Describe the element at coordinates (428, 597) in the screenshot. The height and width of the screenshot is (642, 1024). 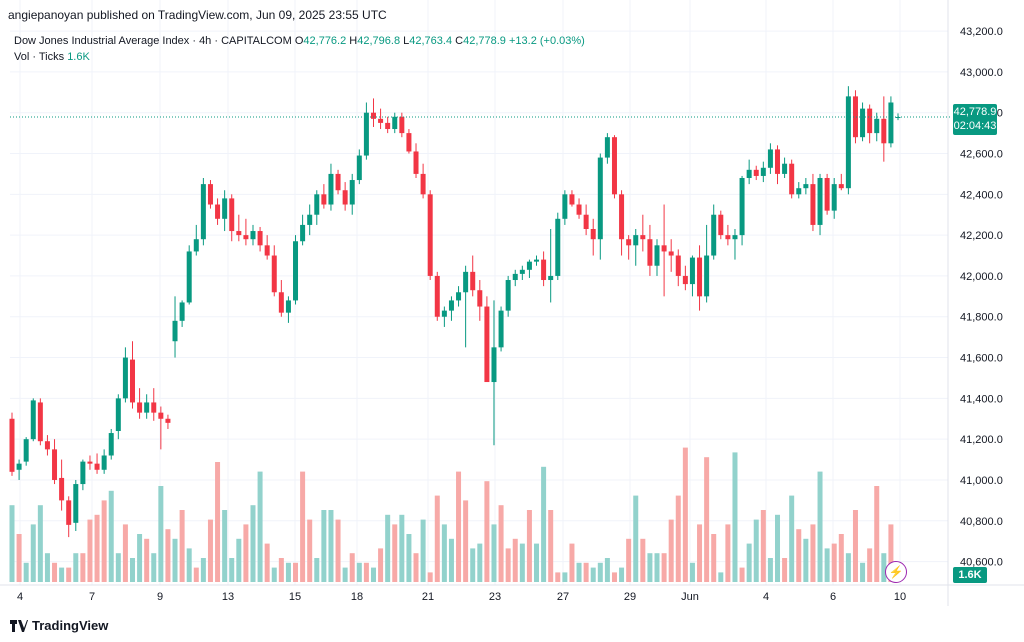
I see `x-tick-label: 21` at that location.